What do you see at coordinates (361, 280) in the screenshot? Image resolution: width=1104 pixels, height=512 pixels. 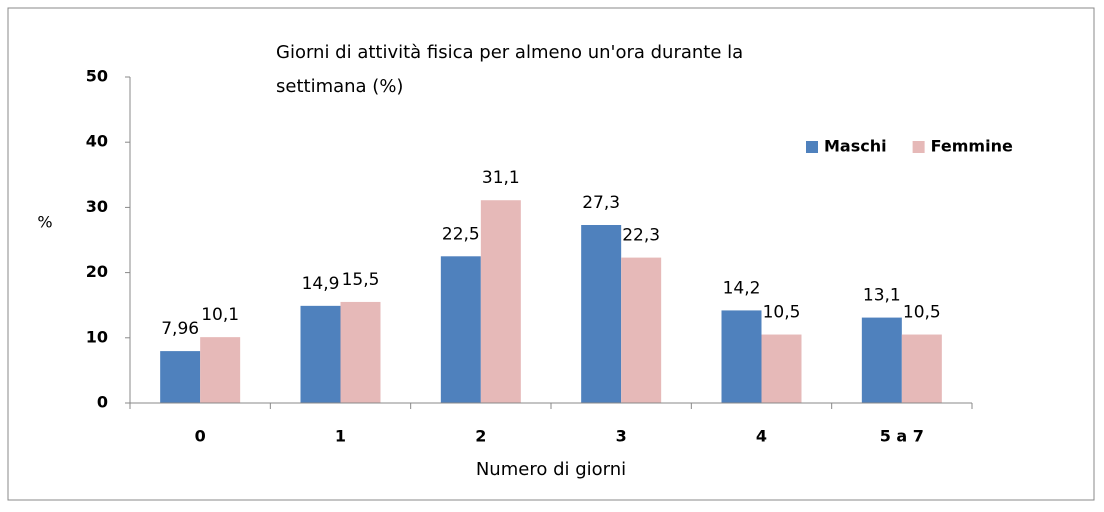 I see `value-label: 15,5` at bounding box center [361, 280].